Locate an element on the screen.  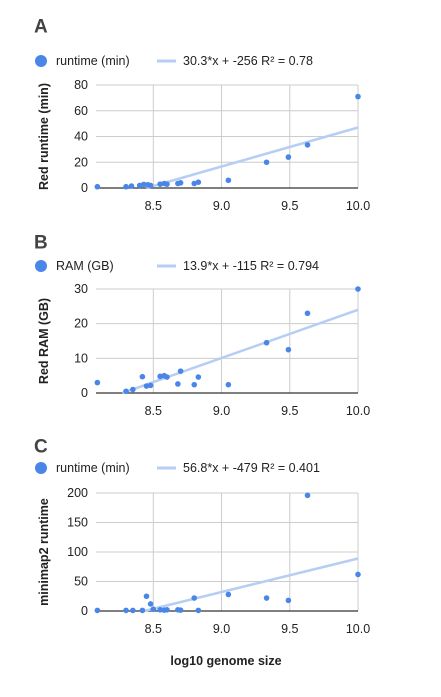
y-tick-label: 100 is located at coordinates (77, 552).